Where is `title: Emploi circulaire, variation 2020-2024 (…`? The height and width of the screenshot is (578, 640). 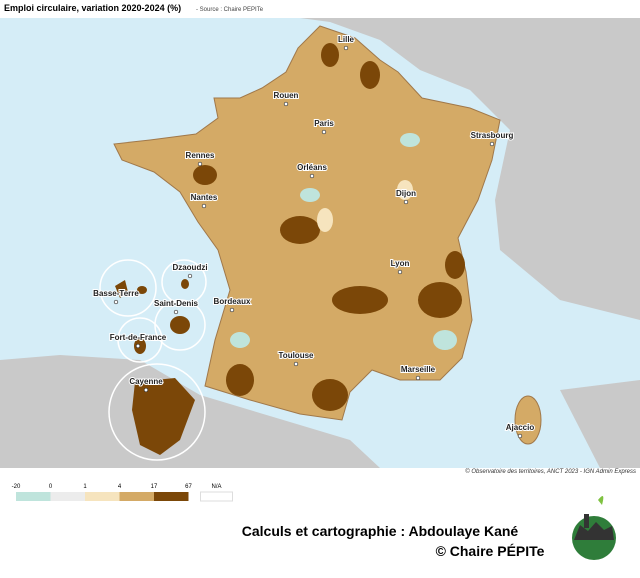
title: Emploi circulaire, variation 2020-2024 (… is located at coordinates (92, 8).